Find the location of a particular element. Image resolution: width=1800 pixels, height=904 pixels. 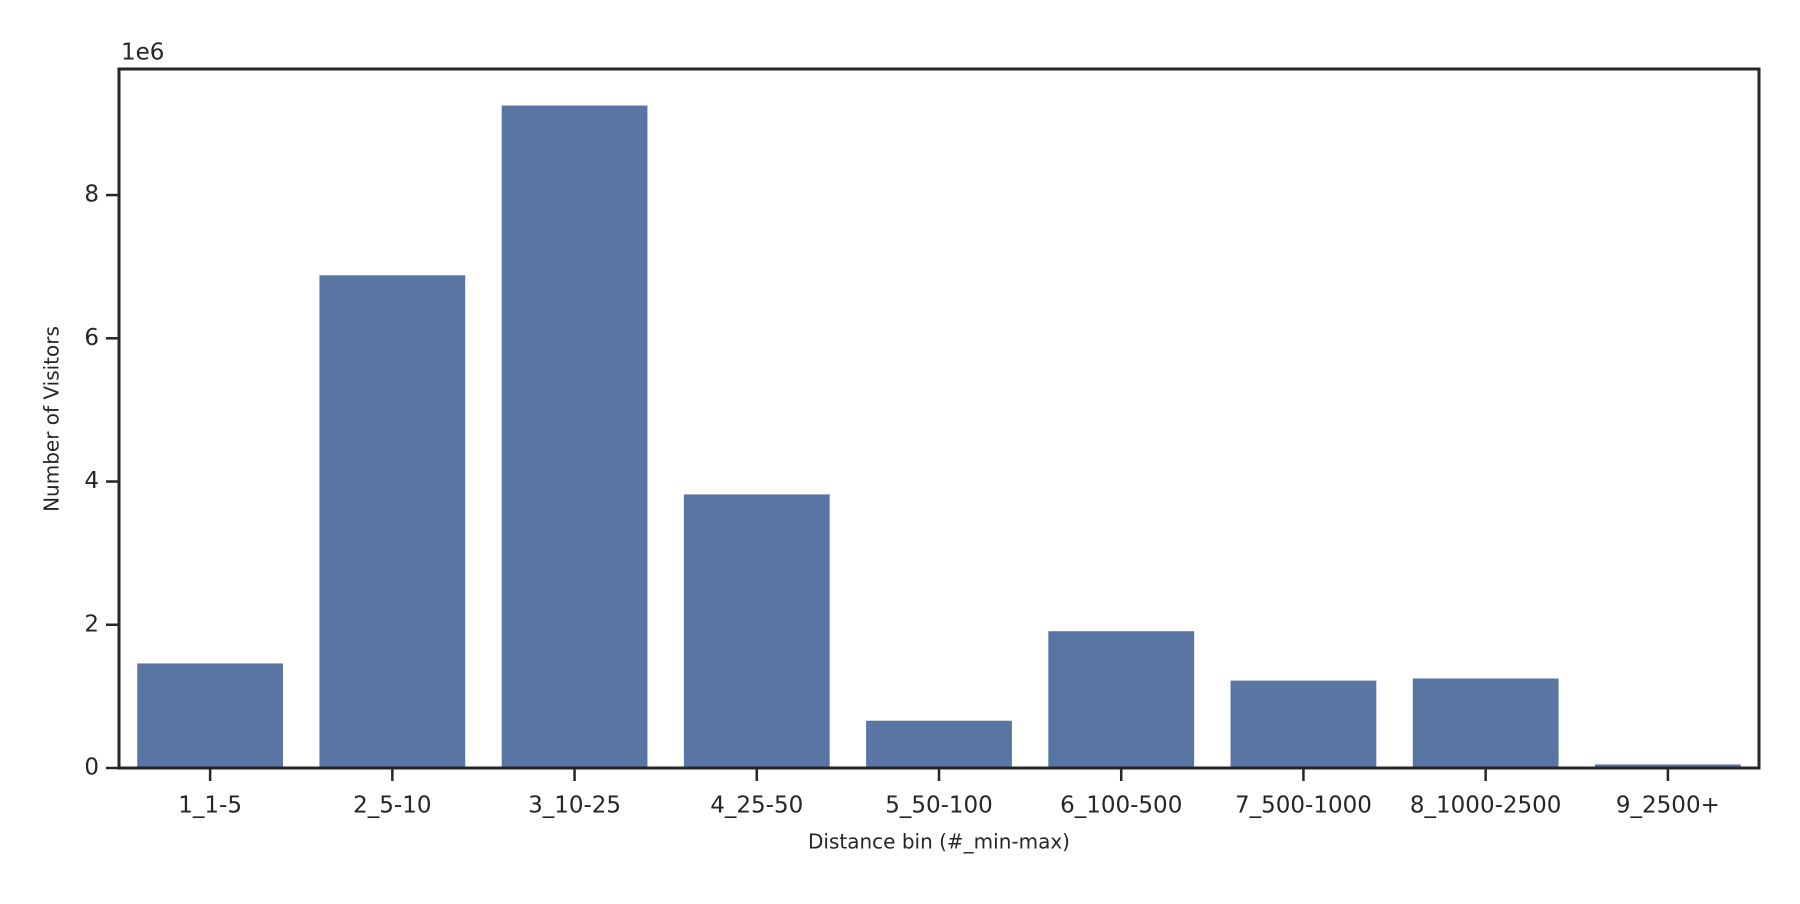

y-tick-label: 8 is located at coordinates (91, 195).